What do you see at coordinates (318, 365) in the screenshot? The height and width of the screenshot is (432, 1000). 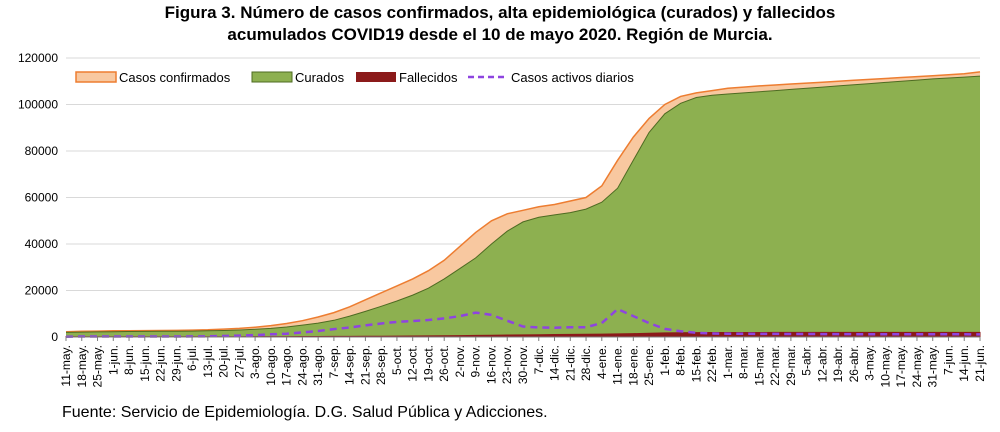 I see `x-tick-label: 31-ago.` at bounding box center [318, 365].